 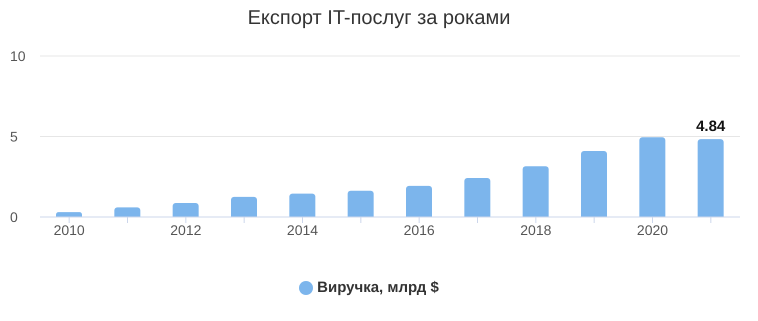 What do you see at coordinates (186, 230) in the screenshot?
I see `x-tick-label: 2012` at bounding box center [186, 230].